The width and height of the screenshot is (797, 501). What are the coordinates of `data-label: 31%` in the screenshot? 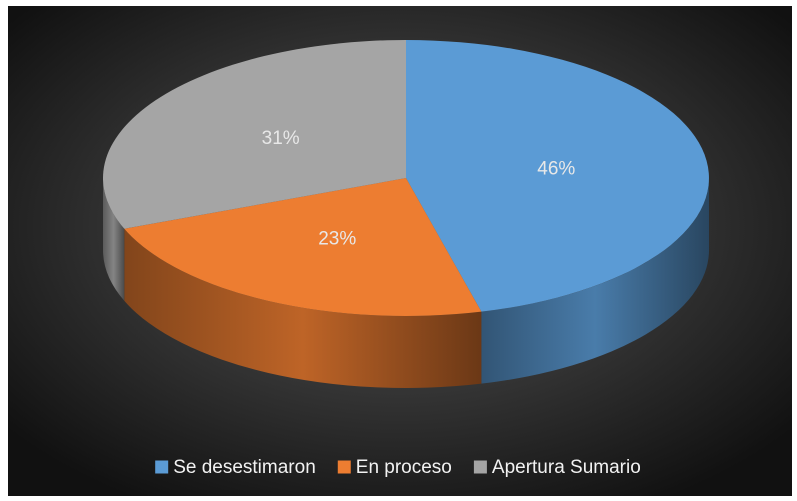 It's located at (281, 138).